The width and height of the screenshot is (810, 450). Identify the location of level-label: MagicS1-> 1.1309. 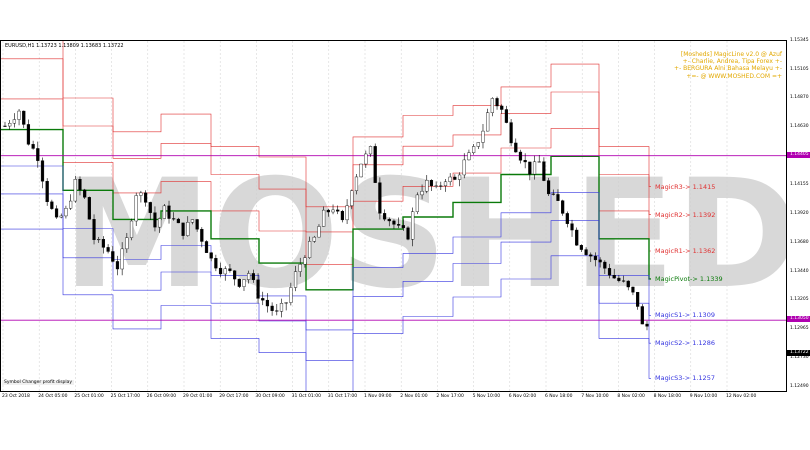
(685, 315).